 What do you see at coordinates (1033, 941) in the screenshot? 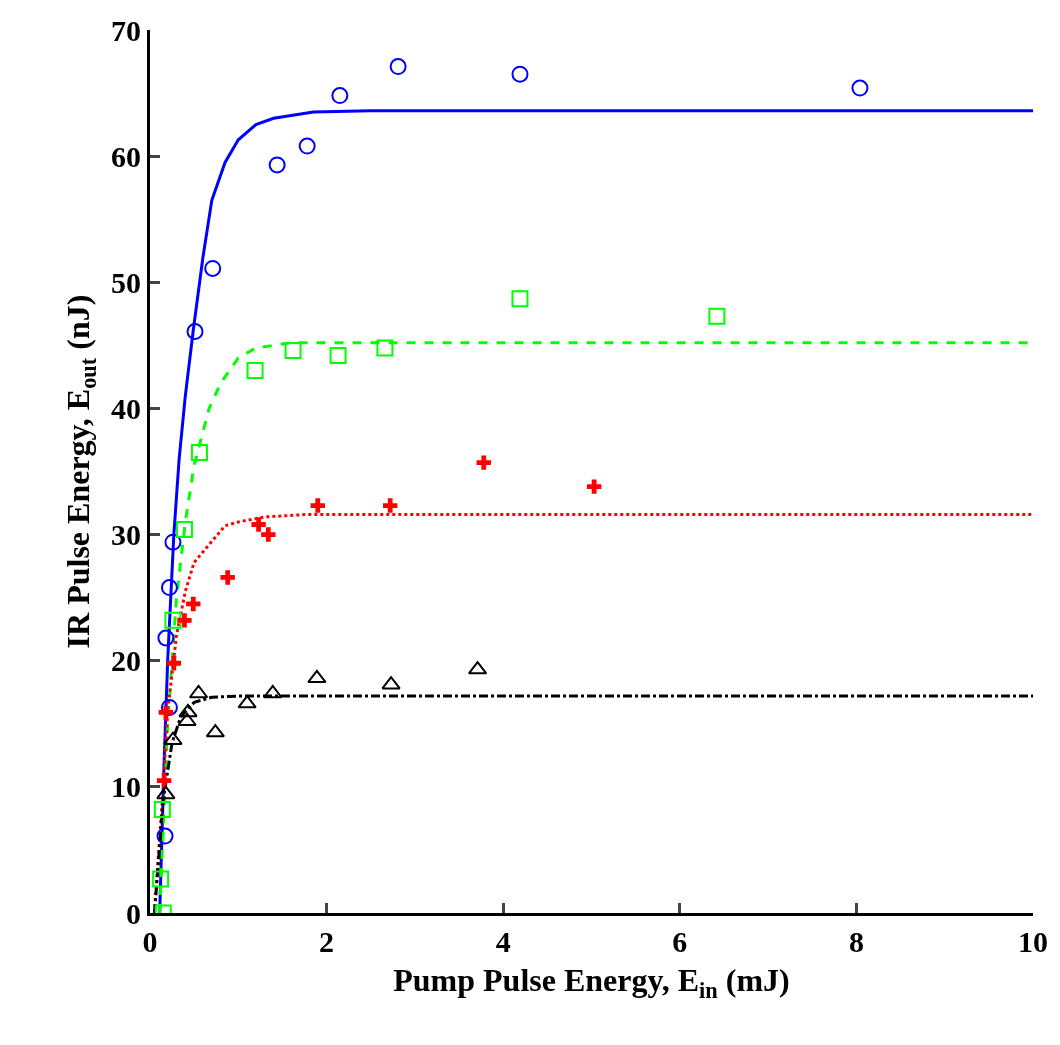
I see `x-tick-label: 10` at bounding box center [1033, 941].